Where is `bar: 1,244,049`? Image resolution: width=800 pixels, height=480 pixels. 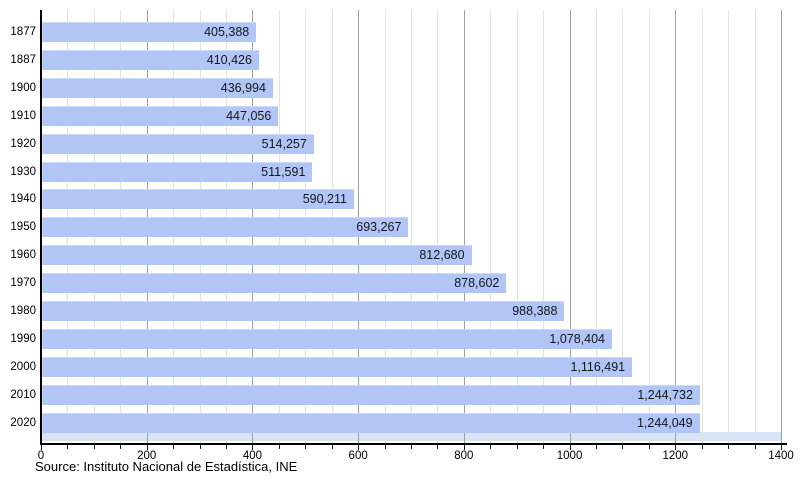 bar: 1,244,049 is located at coordinates (371, 422).